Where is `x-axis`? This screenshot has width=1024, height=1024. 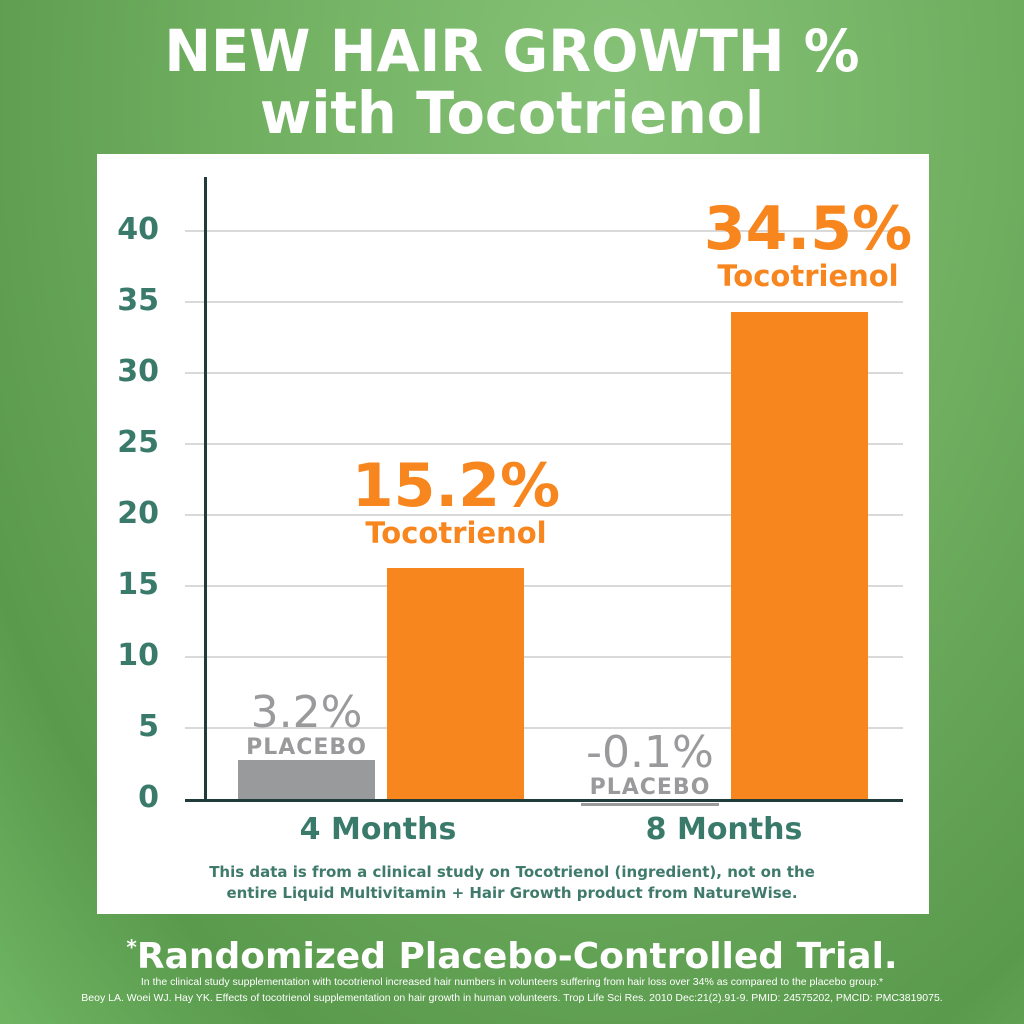
x-axis is located at coordinates (544, 800).